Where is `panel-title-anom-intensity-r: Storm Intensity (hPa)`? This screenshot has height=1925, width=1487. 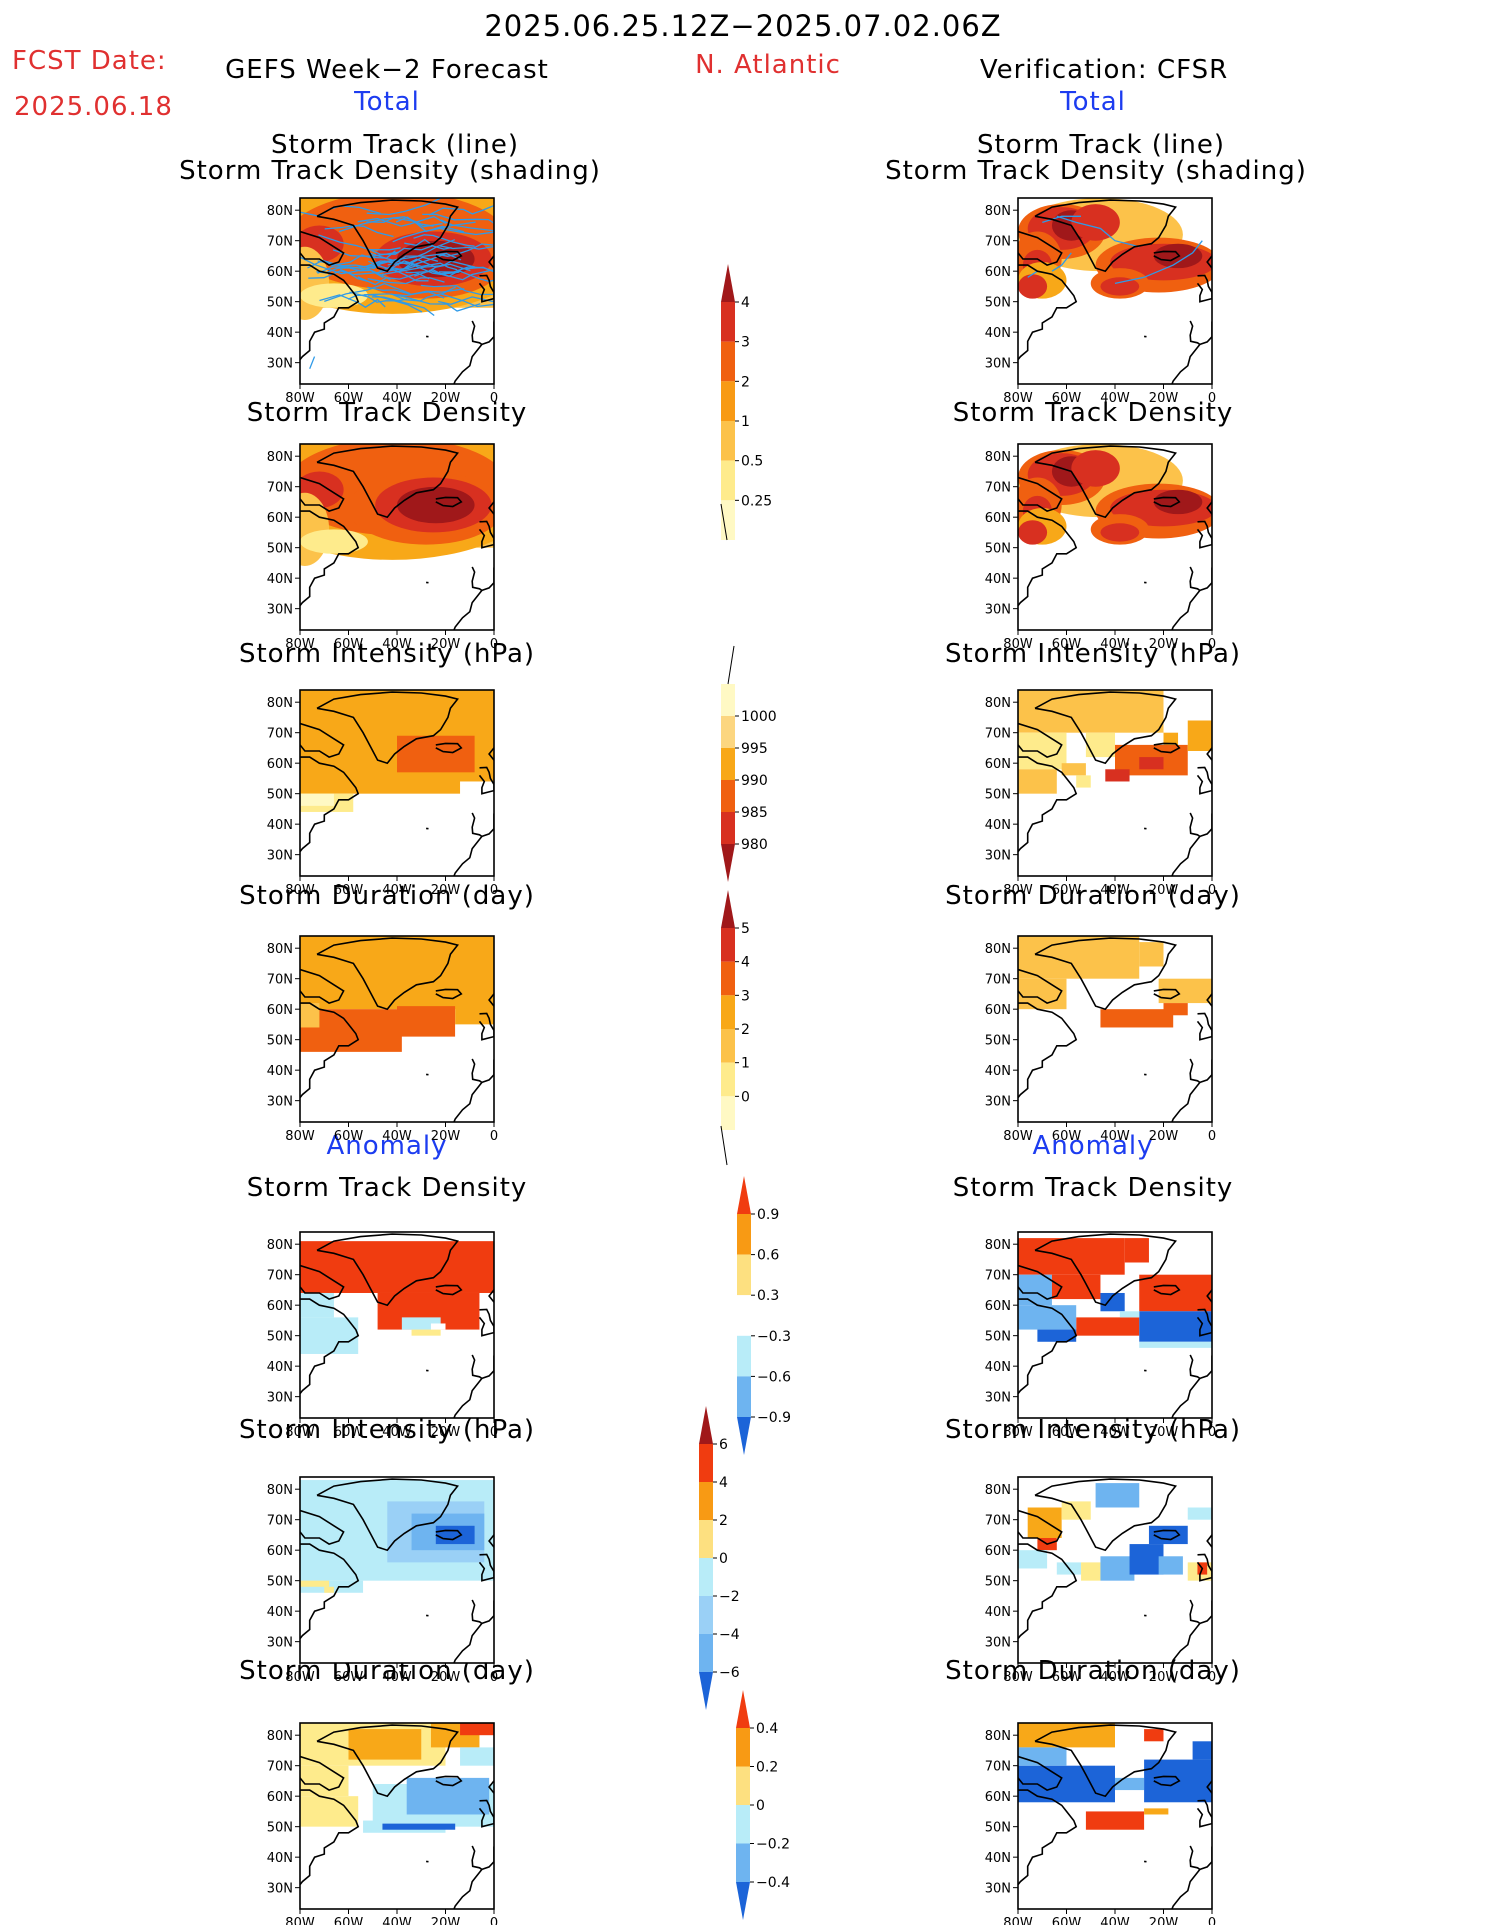 panel-title-anom-intensity-r: Storm Intensity (hPa) is located at coordinates (1093, 1430).